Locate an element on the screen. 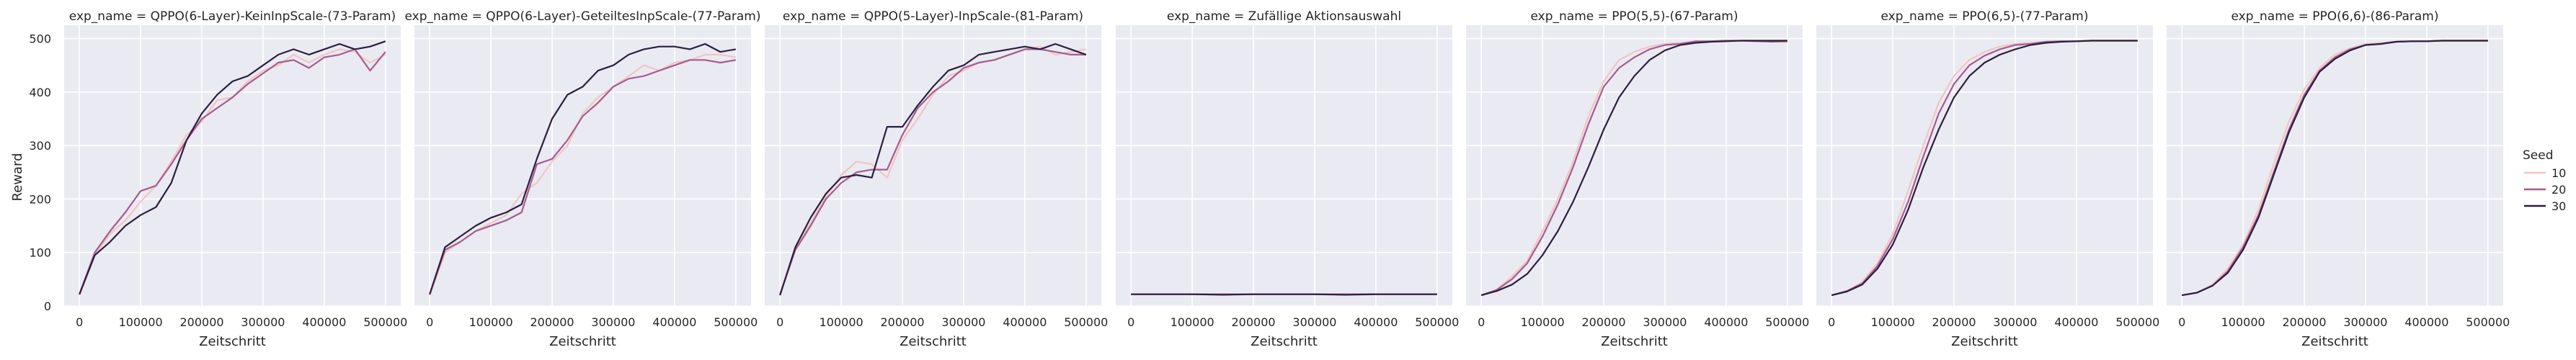 The width and height of the screenshot is (2576, 360). y-tick-label: 0 is located at coordinates (47, 306).